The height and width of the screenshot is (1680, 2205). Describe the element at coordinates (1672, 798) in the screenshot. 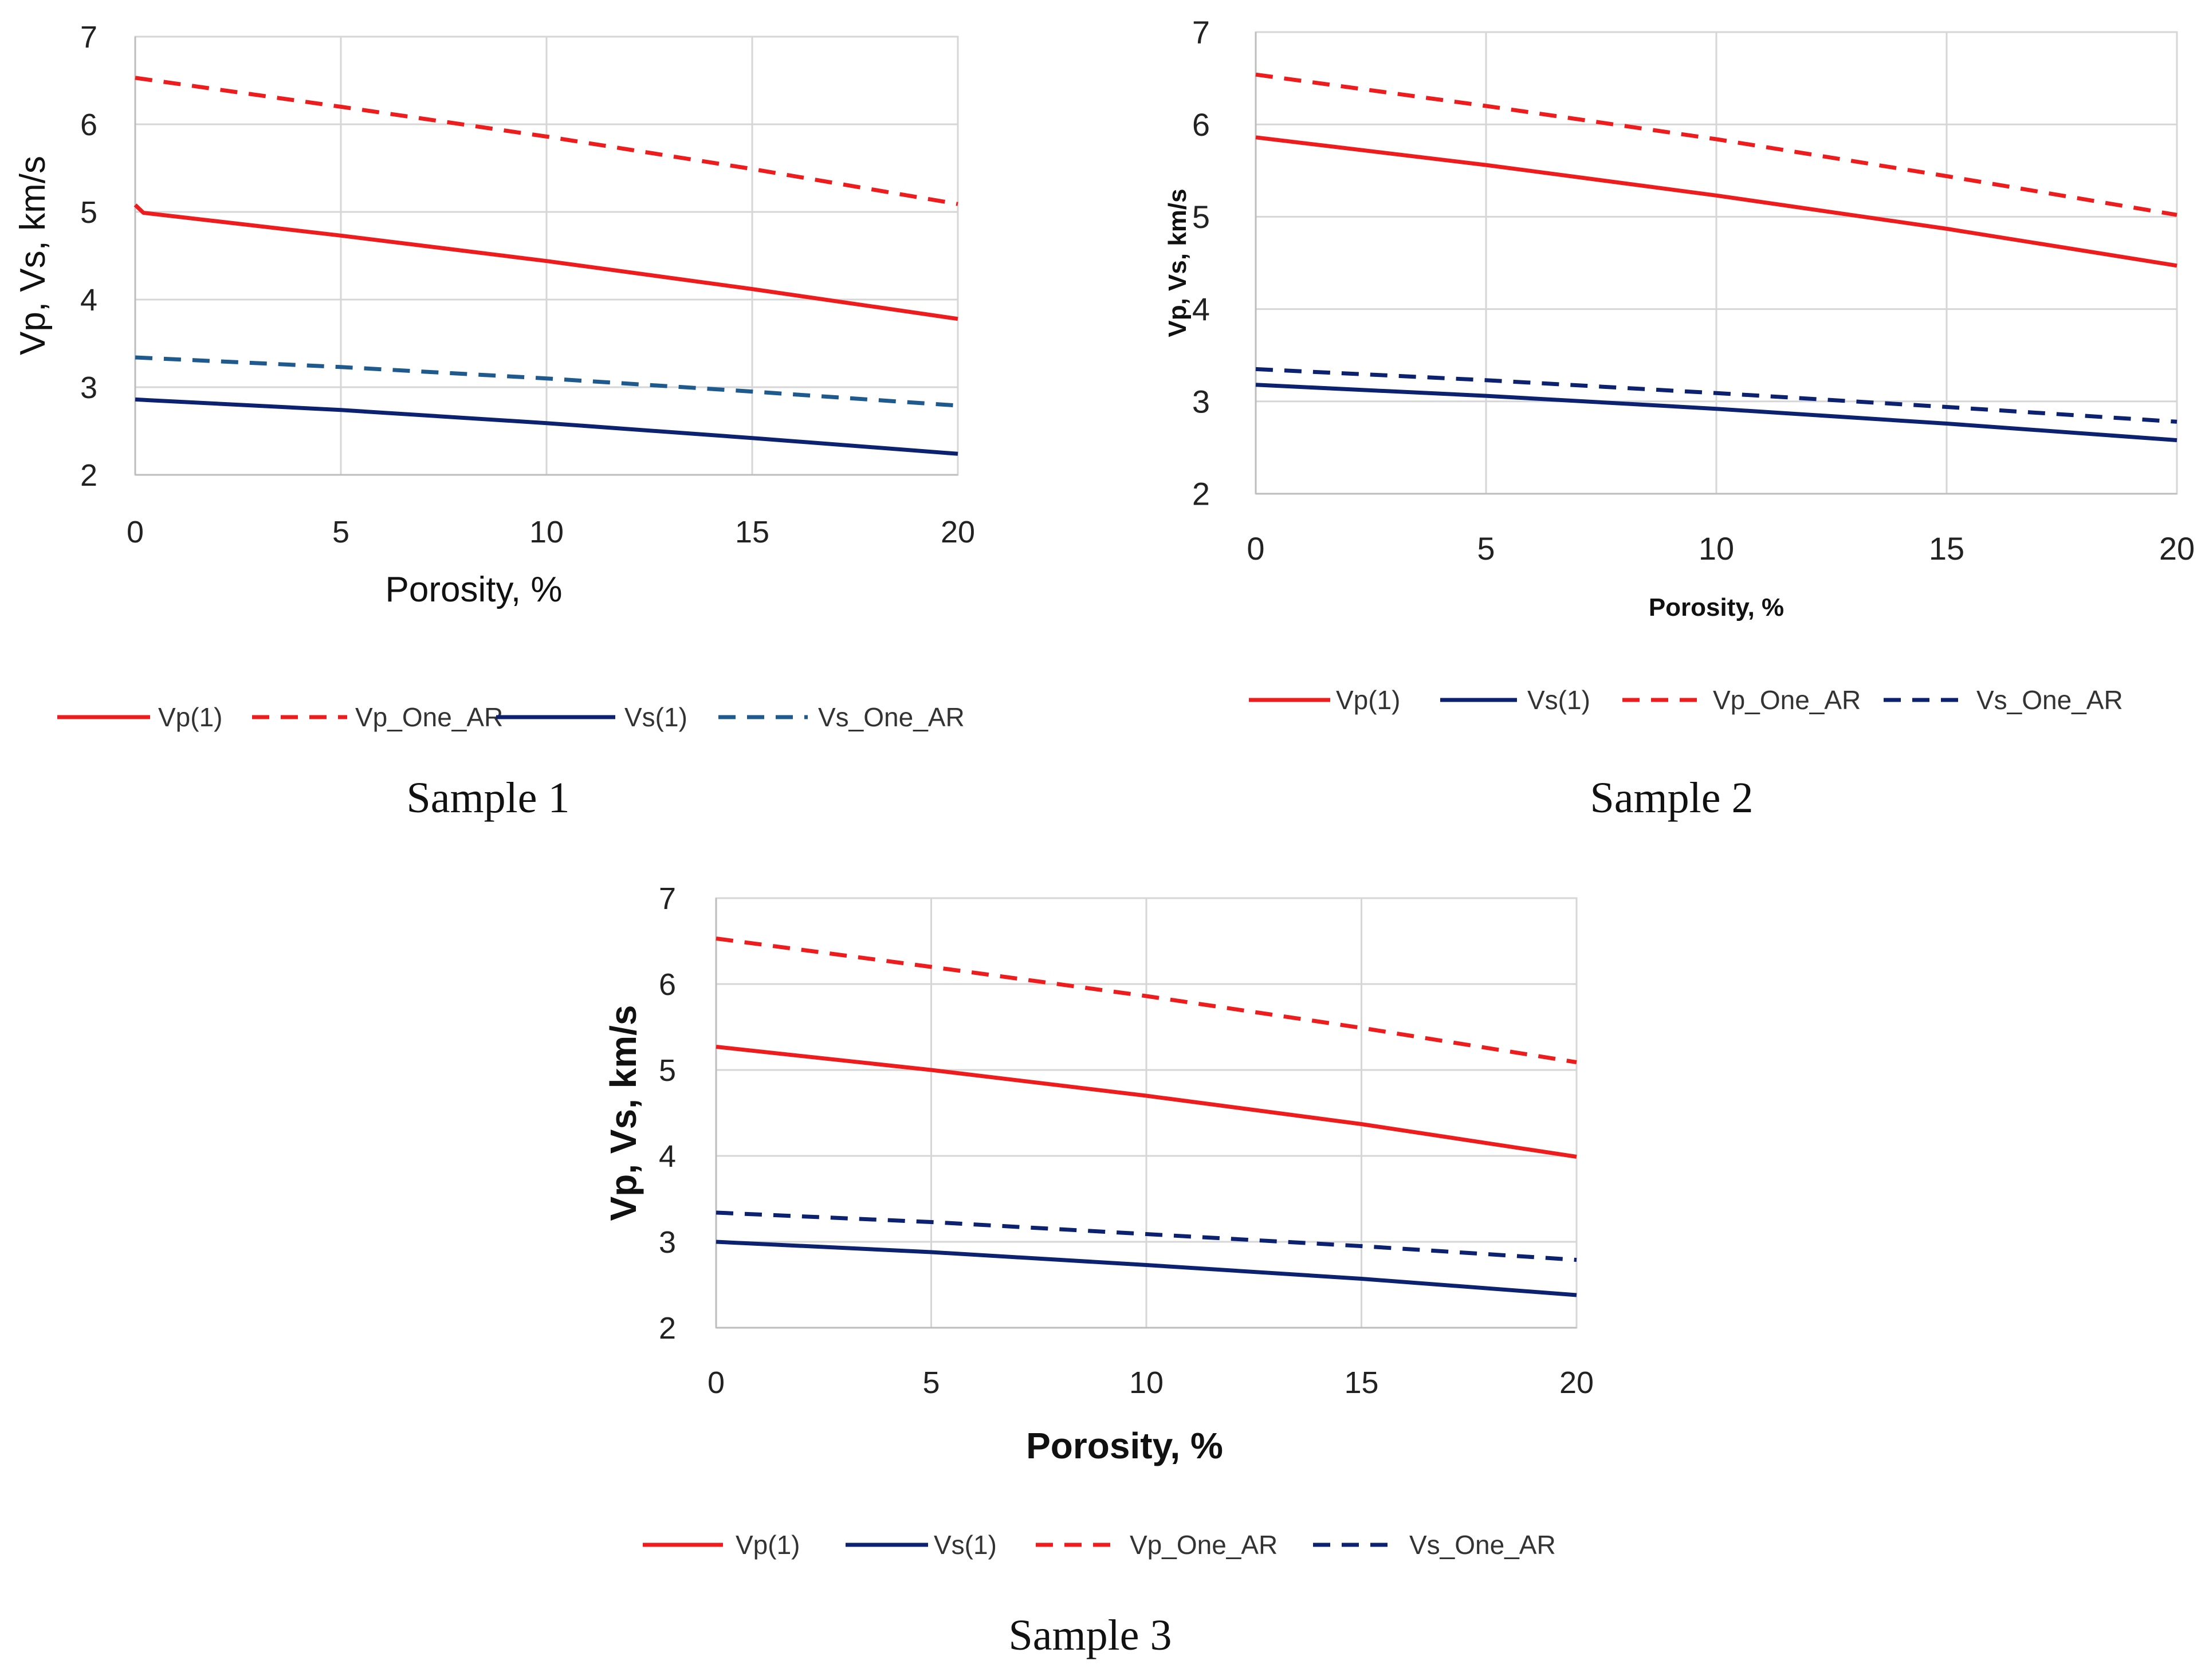

I see `sample-caption: Sample 2` at that location.